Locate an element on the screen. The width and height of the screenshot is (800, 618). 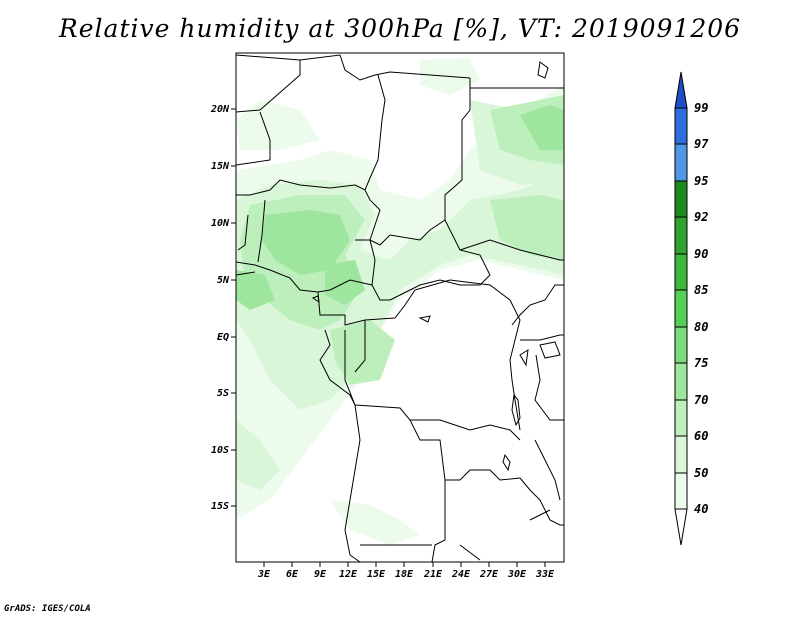
lat-label: EQ is located at coordinates (223, 337).